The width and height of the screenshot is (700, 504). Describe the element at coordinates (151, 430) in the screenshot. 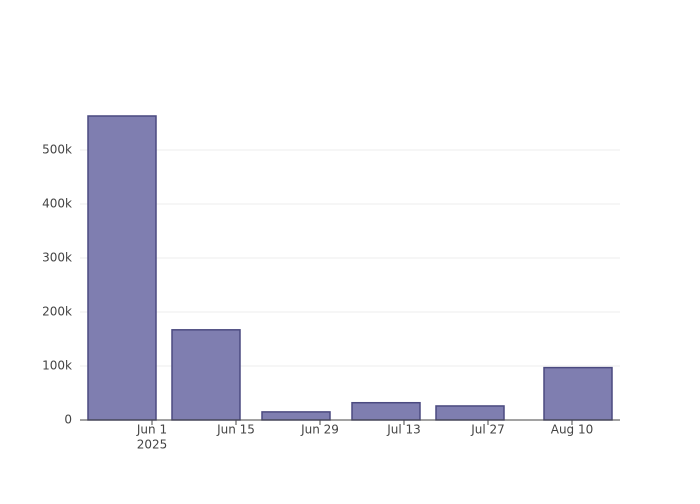

I see `x-tick-label: Jun 1` at that location.